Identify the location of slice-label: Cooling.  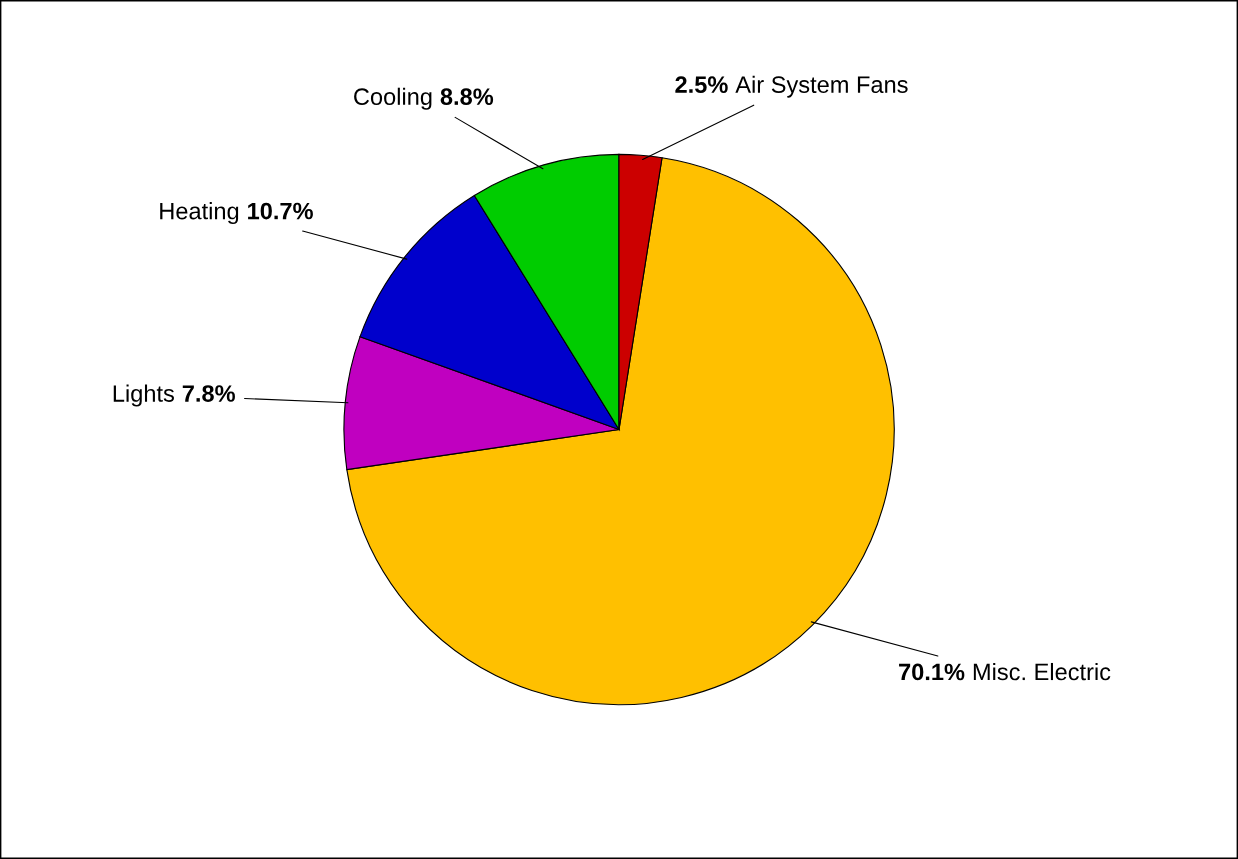
(393, 98).